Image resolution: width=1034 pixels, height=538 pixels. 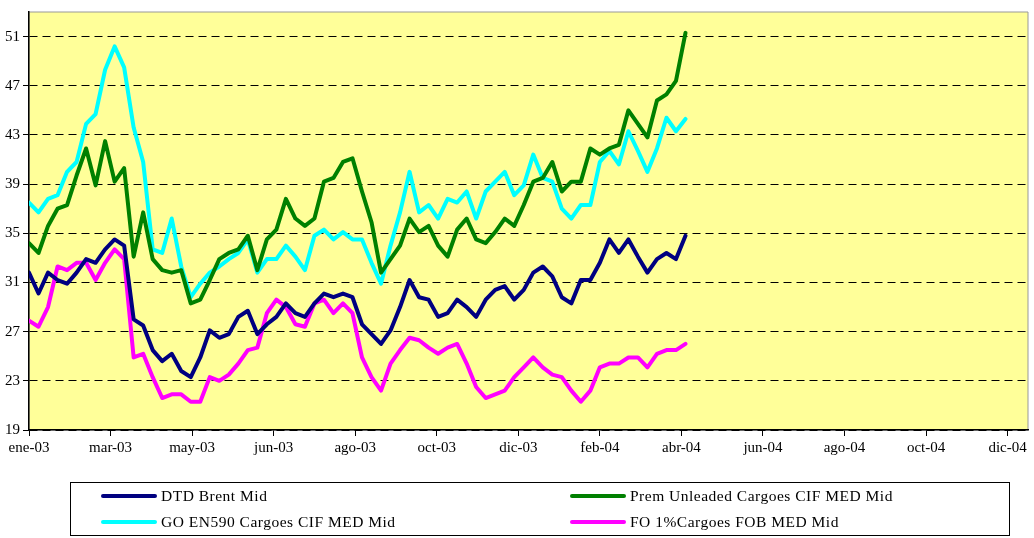 I want to click on x-tick-label: oct-03, so click(x=436, y=446).